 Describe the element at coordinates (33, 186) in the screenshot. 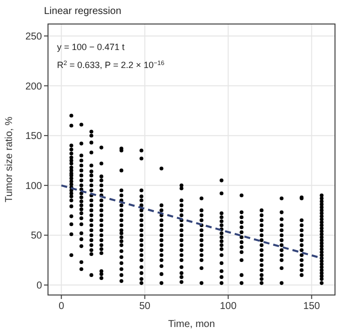

I see `y-tick-label: 100` at that location.